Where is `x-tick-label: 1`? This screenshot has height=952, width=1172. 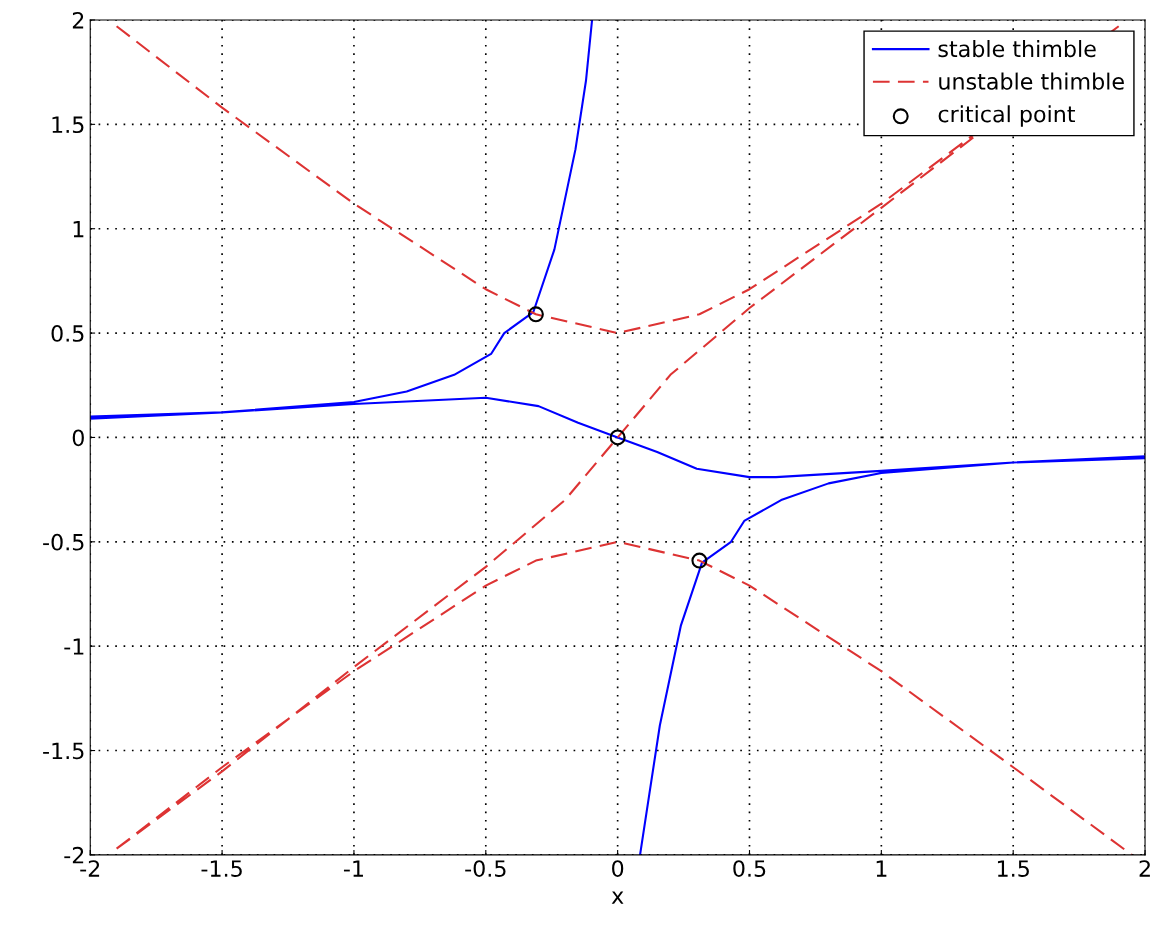 x-tick-label: 1 is located at coordinates (881, 868).